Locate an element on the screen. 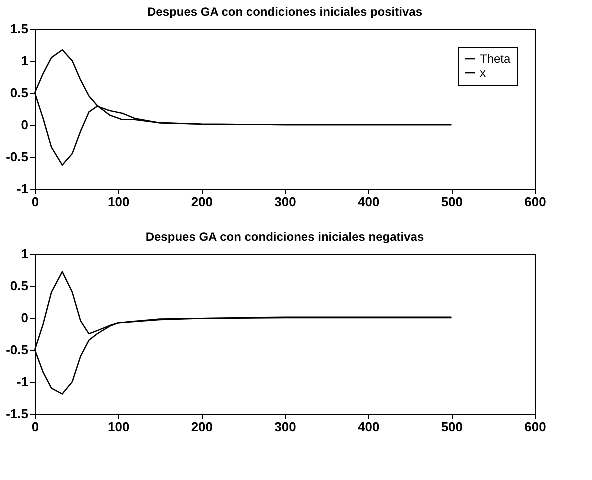 The height and width of the screenshot is (480, 592). y-tick-label: 1.5 is located at coordinates (19, 29).